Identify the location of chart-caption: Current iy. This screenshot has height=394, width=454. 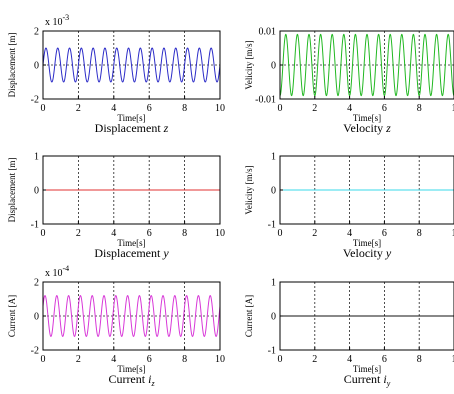
(367, 380).